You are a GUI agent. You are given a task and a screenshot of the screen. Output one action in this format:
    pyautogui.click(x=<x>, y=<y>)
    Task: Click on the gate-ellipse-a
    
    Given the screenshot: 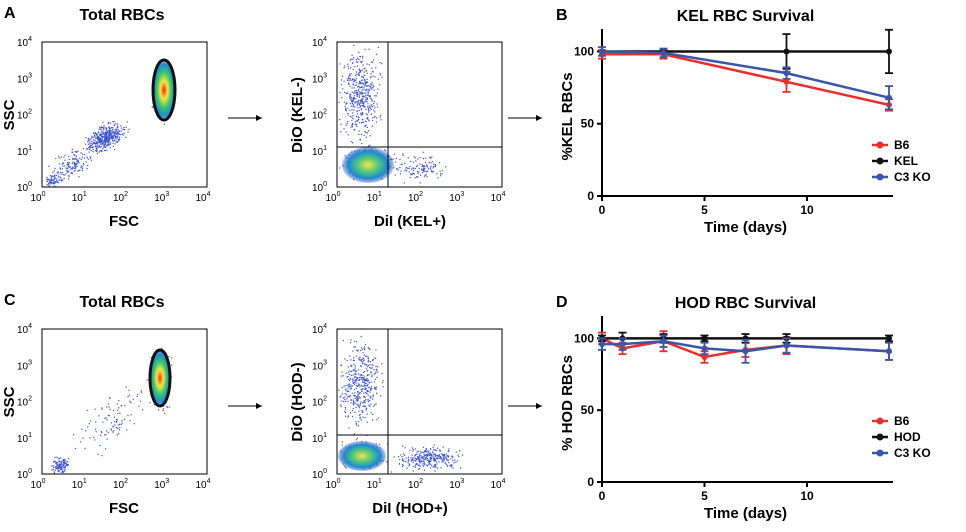 What is the action you would take?
    pyautogui.click(x=164, y=90)
    